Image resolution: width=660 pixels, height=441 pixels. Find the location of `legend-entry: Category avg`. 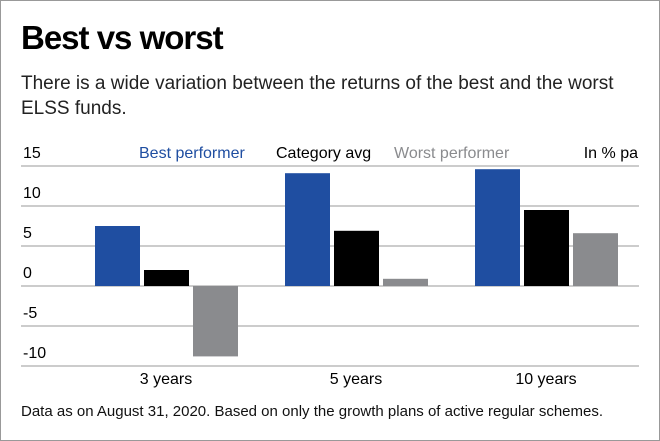

legend-entry: Category avg is located at coordinates (323, 153).